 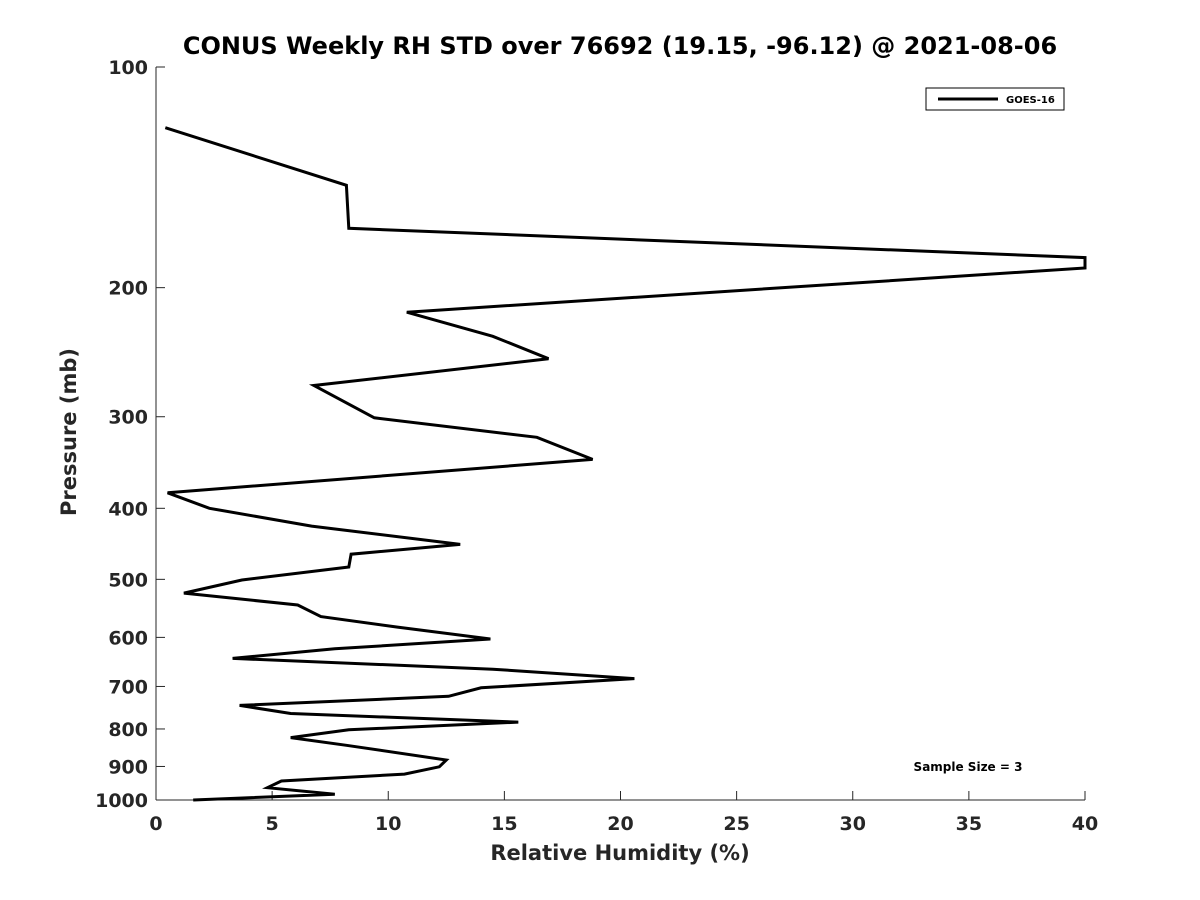 What do you see at coordinates (128, 418) in the screenshot?
I see `y-tick-label: 300` at bounding box center [128, 418].